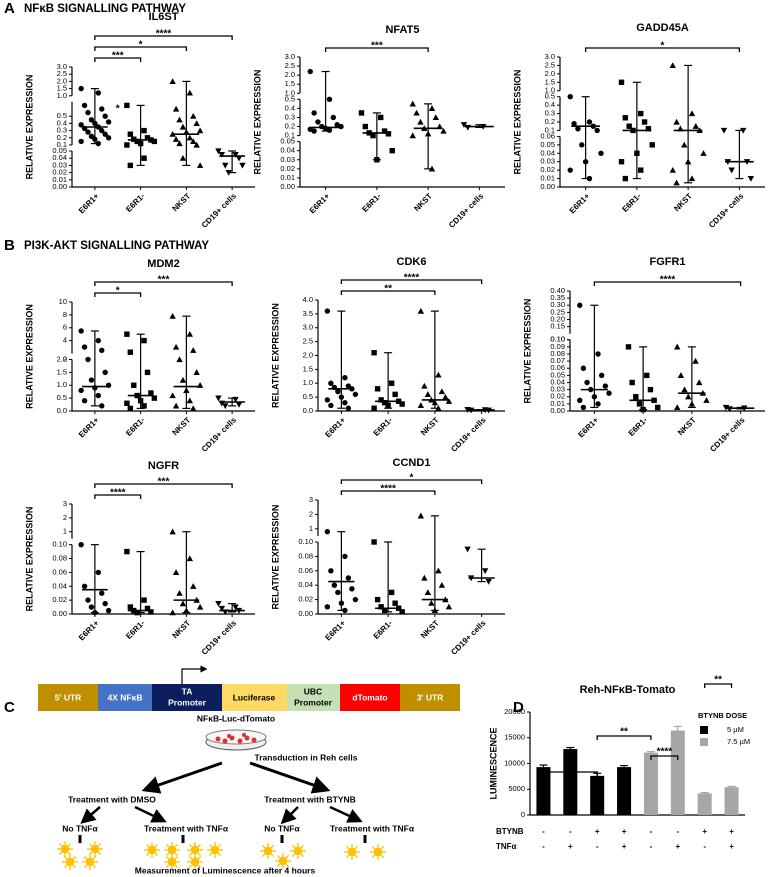  Describe the element at coordinates (550, 73) in the screenshot. I see `y-tick-label: 2.0` at that location.